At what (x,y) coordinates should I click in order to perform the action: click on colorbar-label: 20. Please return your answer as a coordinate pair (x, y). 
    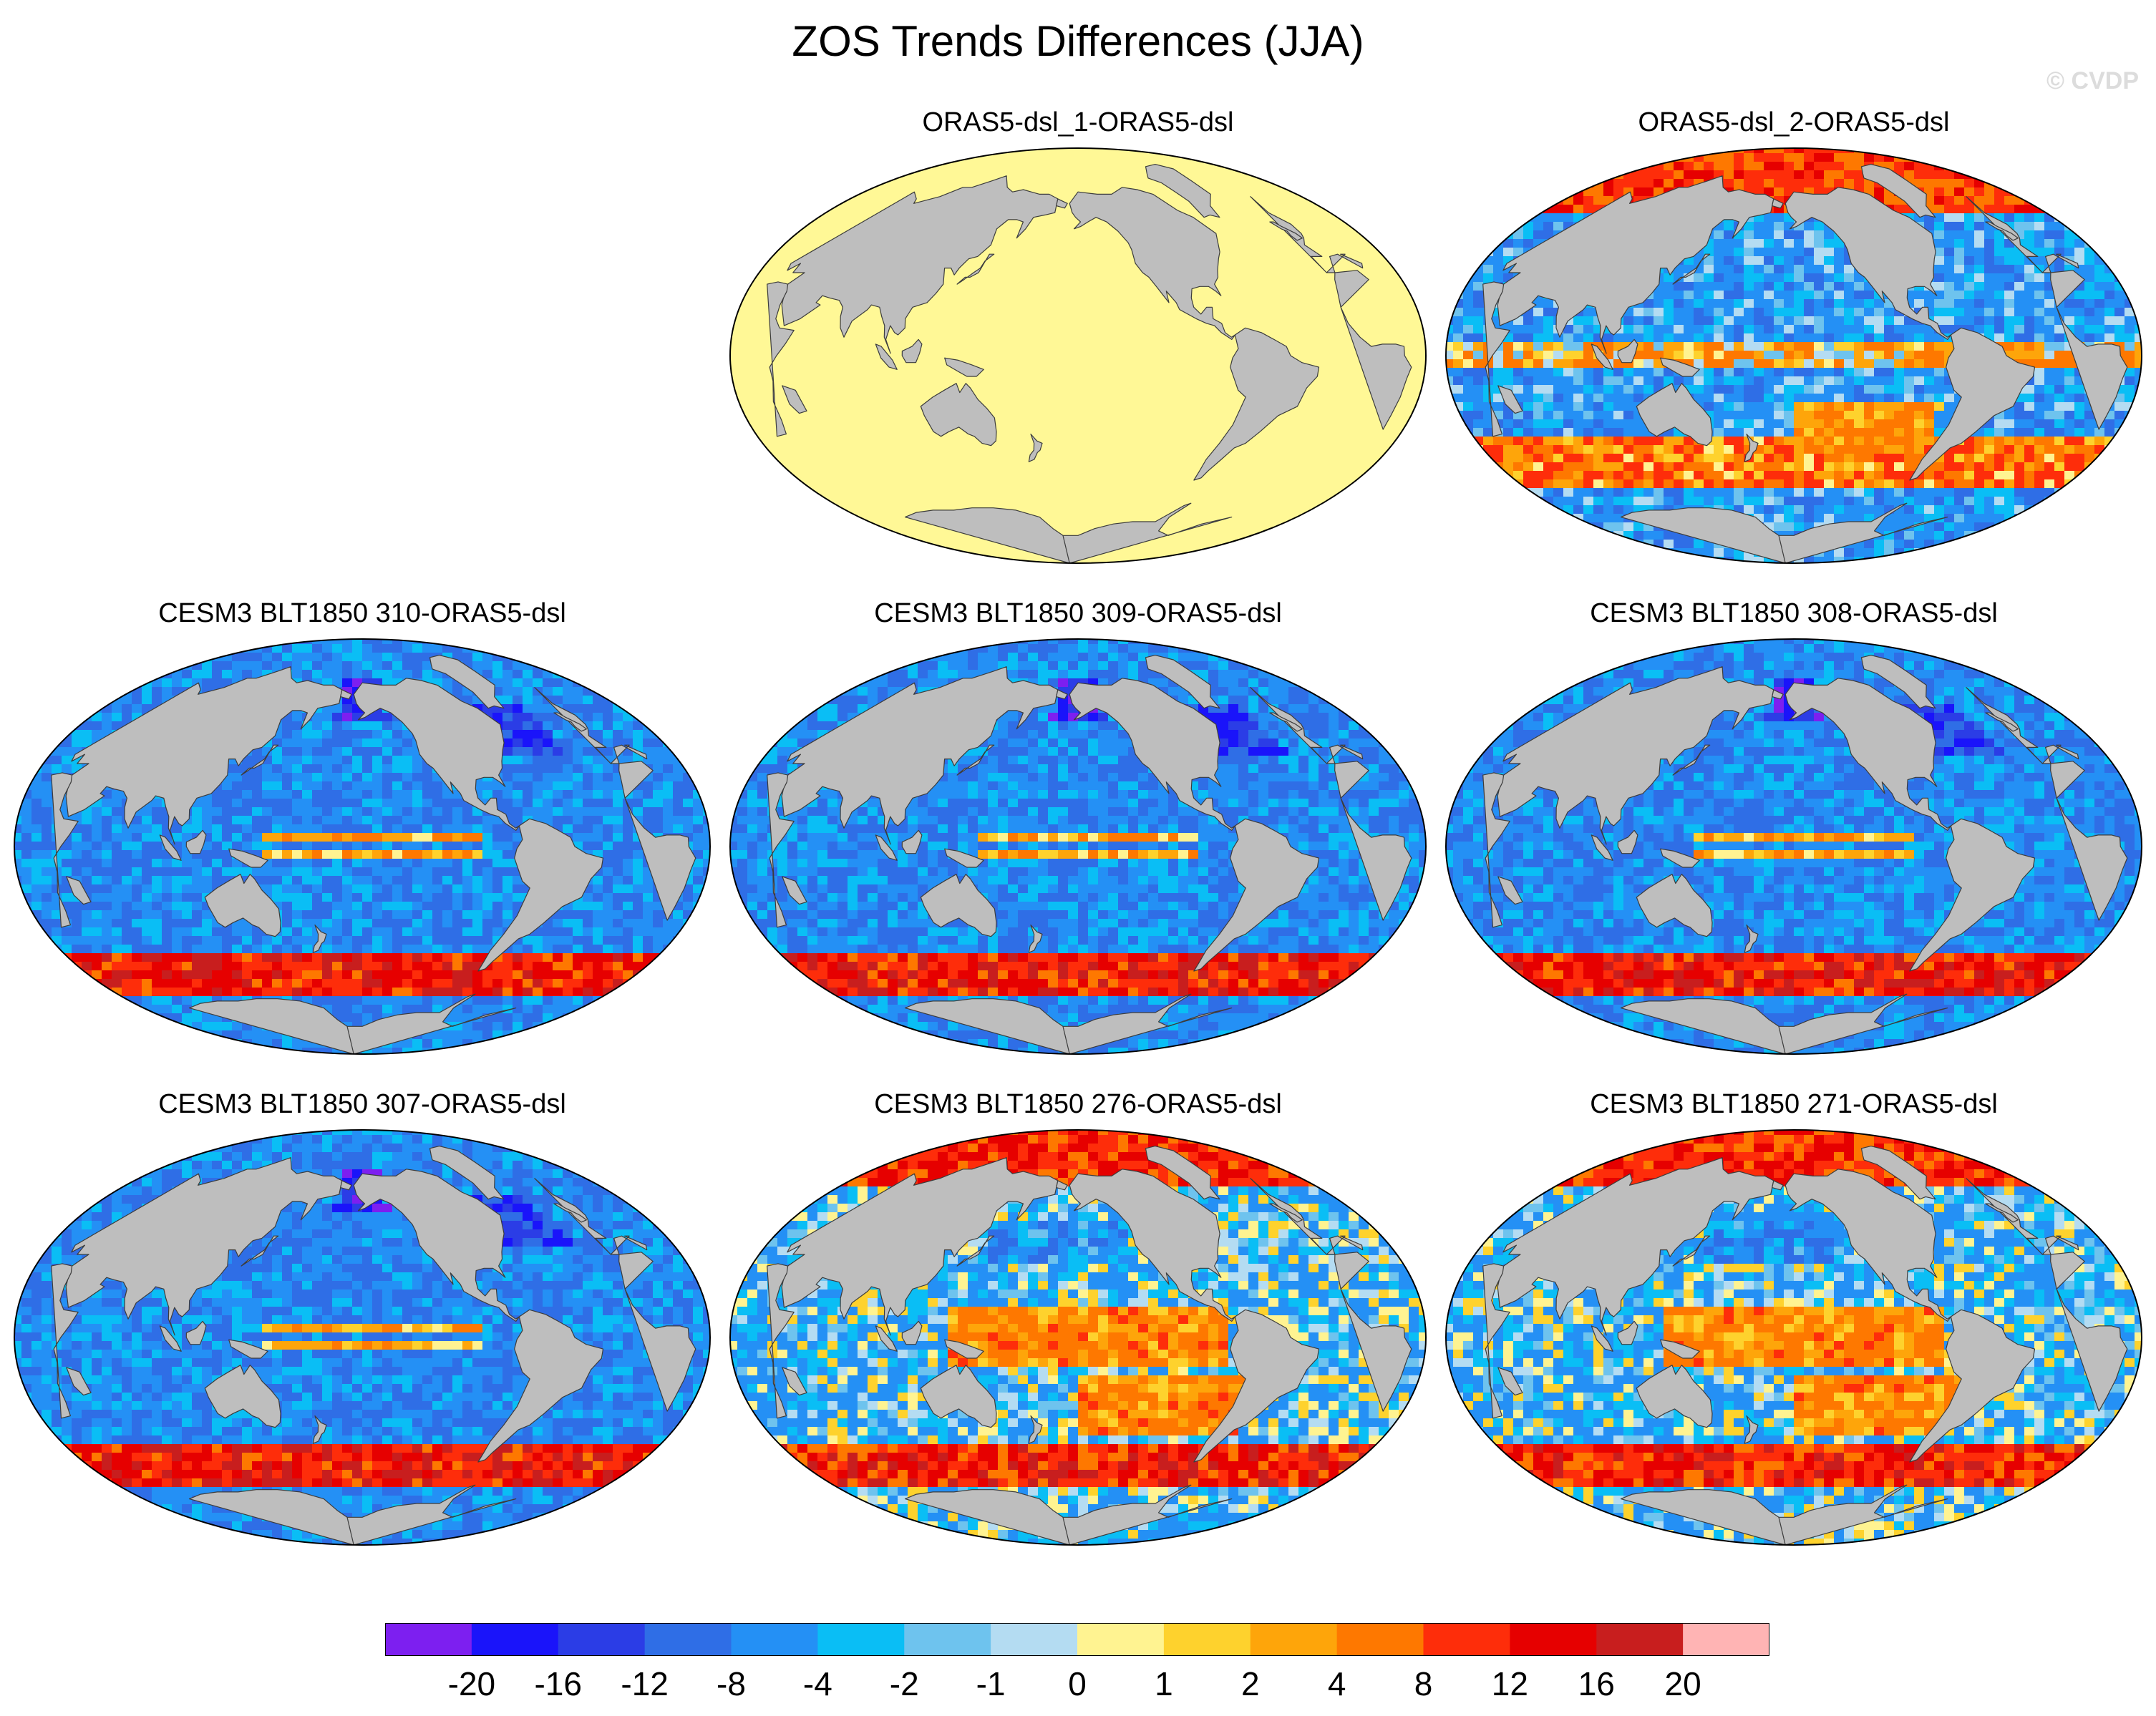
    Looking at the image, I should click on (1683, 1684).